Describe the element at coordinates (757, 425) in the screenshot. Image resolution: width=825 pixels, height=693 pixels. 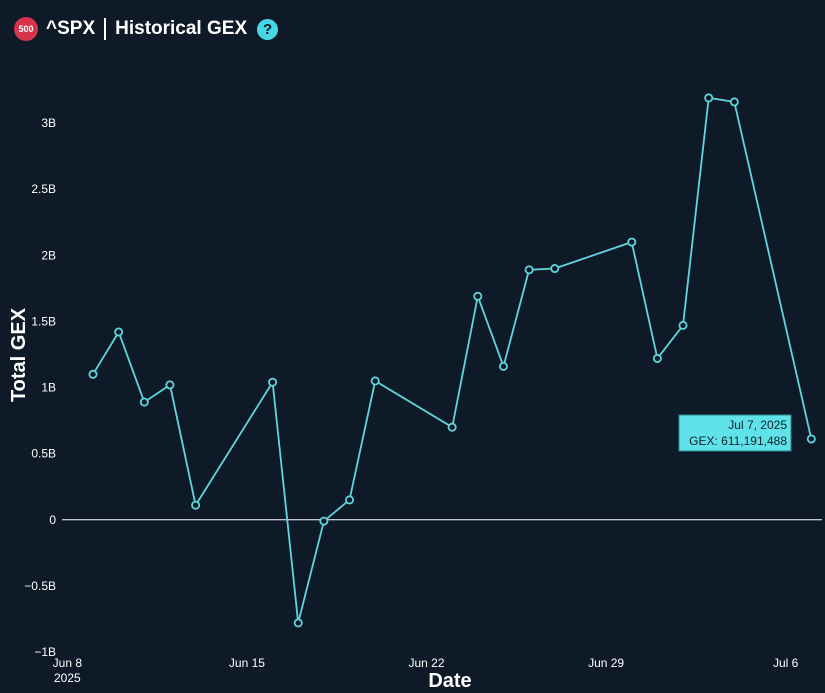
I see `tooltip-date: Jul 7, 2025` at that location.